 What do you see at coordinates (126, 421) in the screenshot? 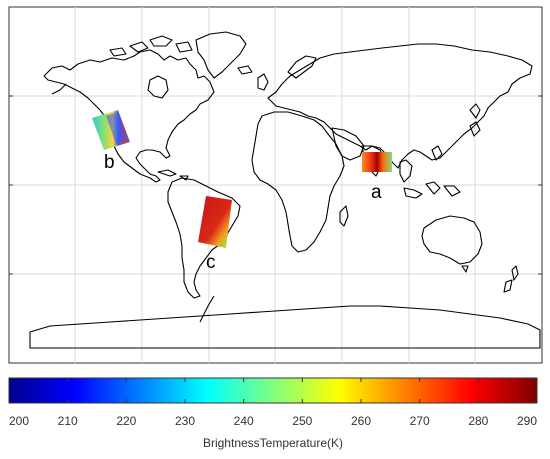
I see `colorbar-tick-label: 220` at bounding box center [126, 421].